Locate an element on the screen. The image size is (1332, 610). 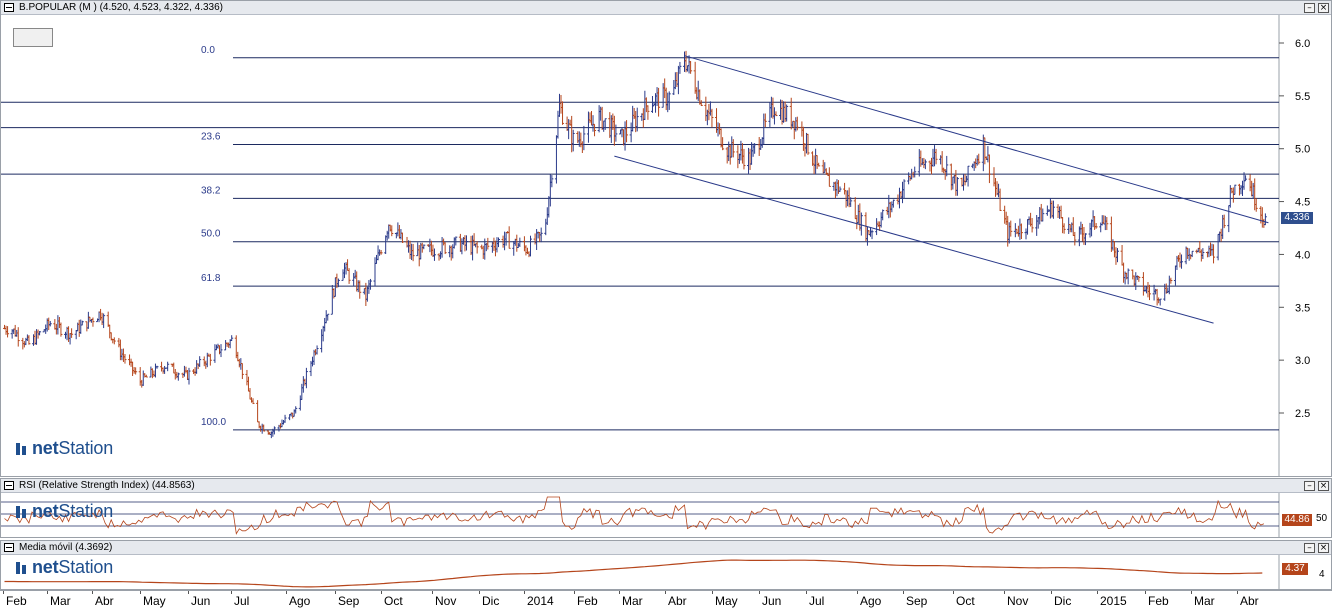
time-axis-label: 2014 is located at coordinates (540, 601).